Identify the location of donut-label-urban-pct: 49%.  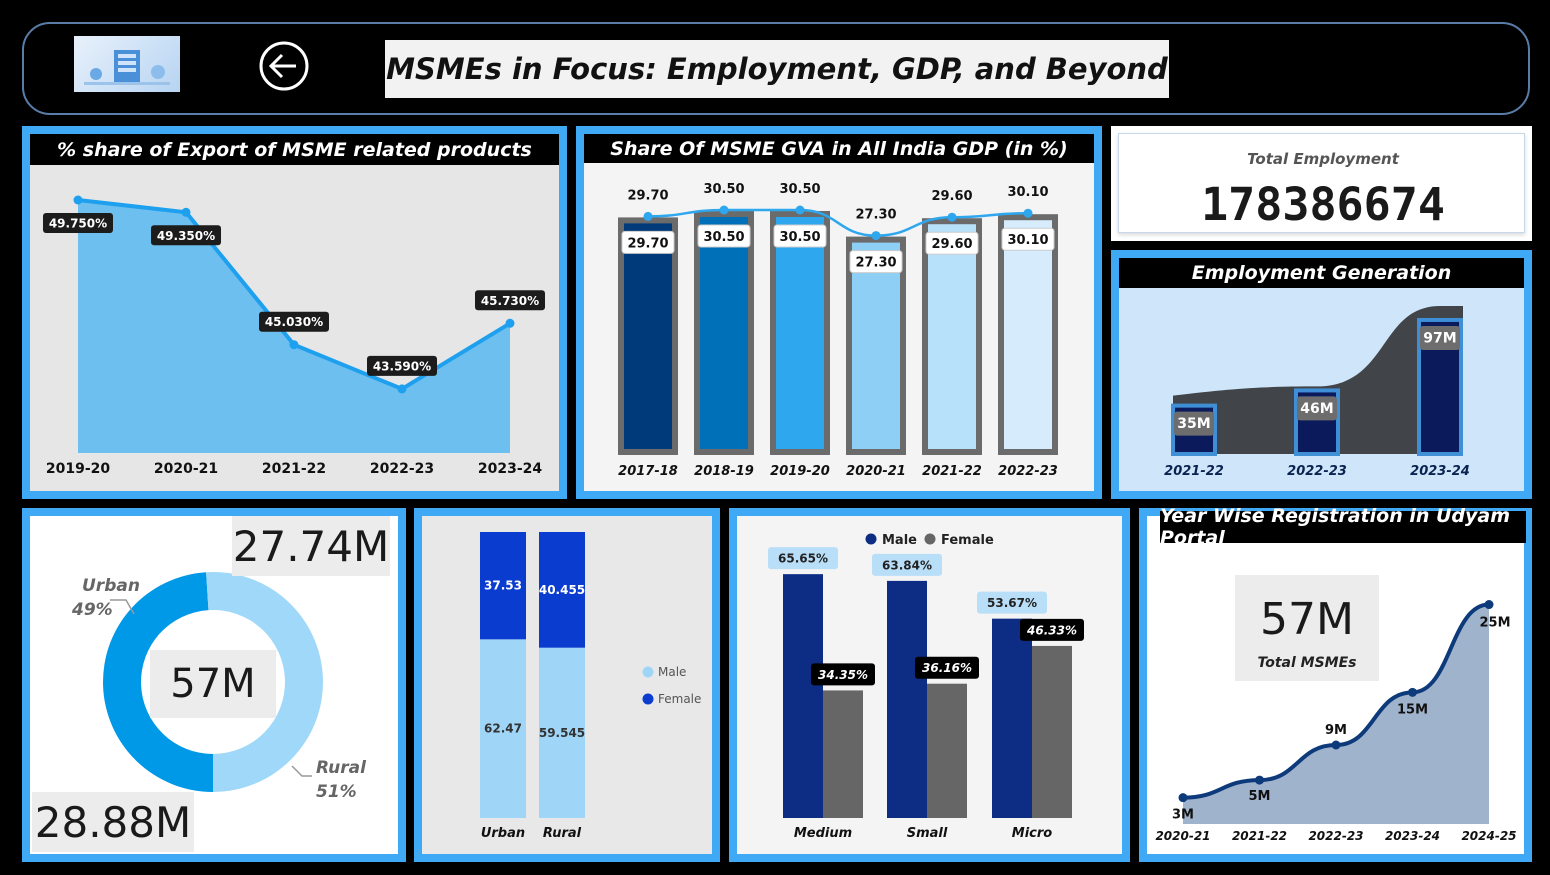
(92, 610).